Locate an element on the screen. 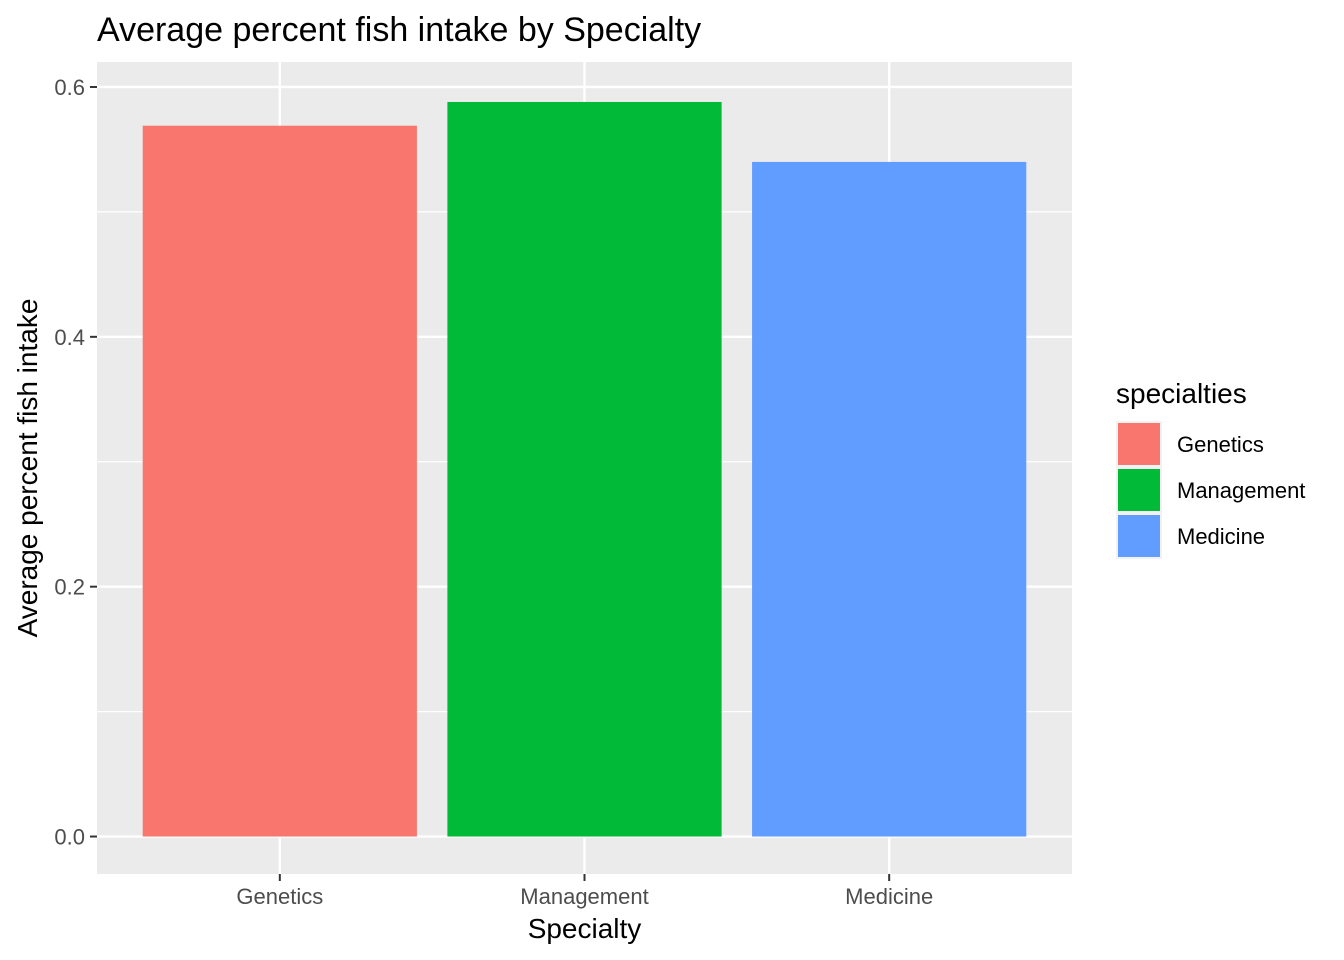 The image size is (1344, 960). legend-items: Genetics Management Medicine is located at coordinates (1210, 490).